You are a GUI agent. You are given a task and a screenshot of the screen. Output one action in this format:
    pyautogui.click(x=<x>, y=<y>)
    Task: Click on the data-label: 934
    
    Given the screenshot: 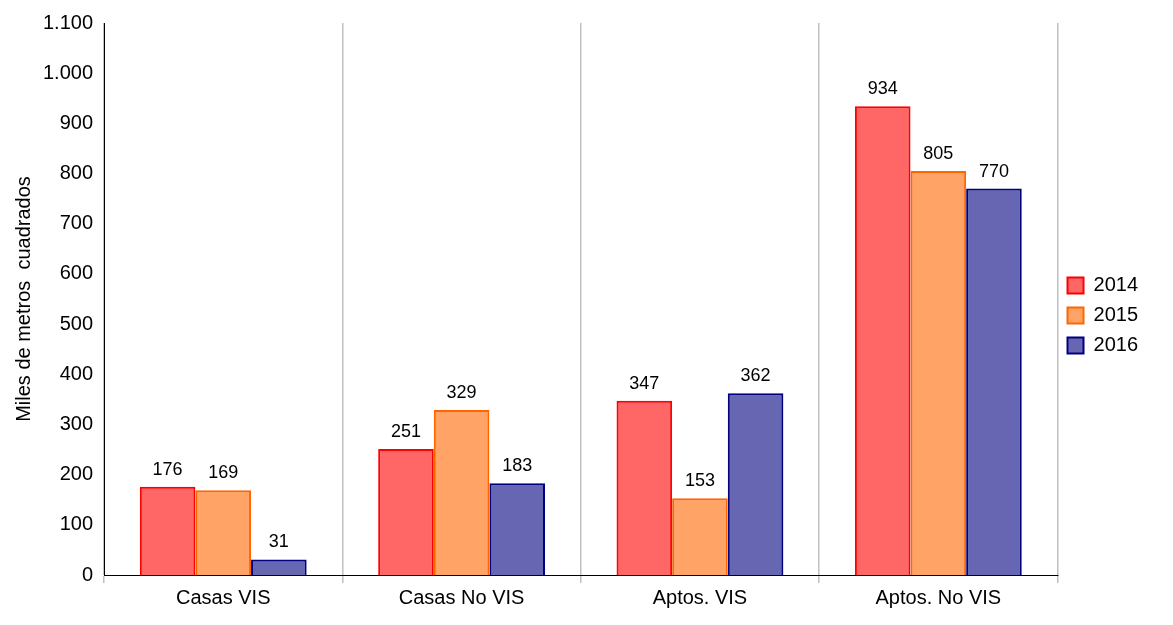 What is the action you would take?
    pyautogui.click(x=882, y=88)
    